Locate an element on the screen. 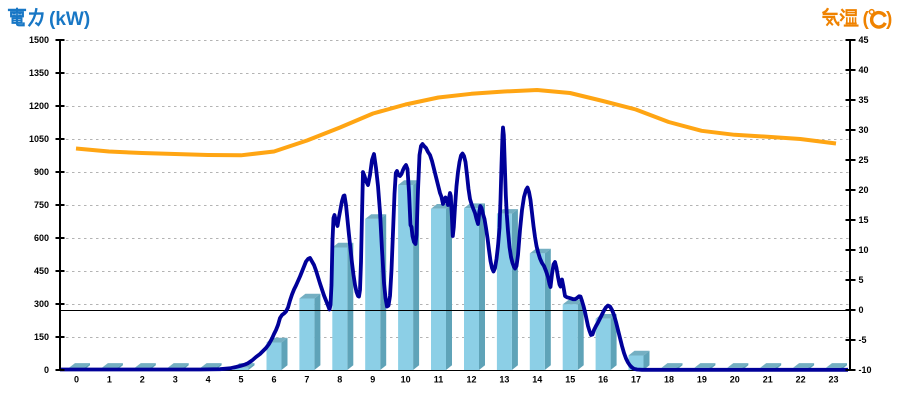 This screenshot has width=900, height=400. svg-text: -10 is located at coordinates (865, 370).